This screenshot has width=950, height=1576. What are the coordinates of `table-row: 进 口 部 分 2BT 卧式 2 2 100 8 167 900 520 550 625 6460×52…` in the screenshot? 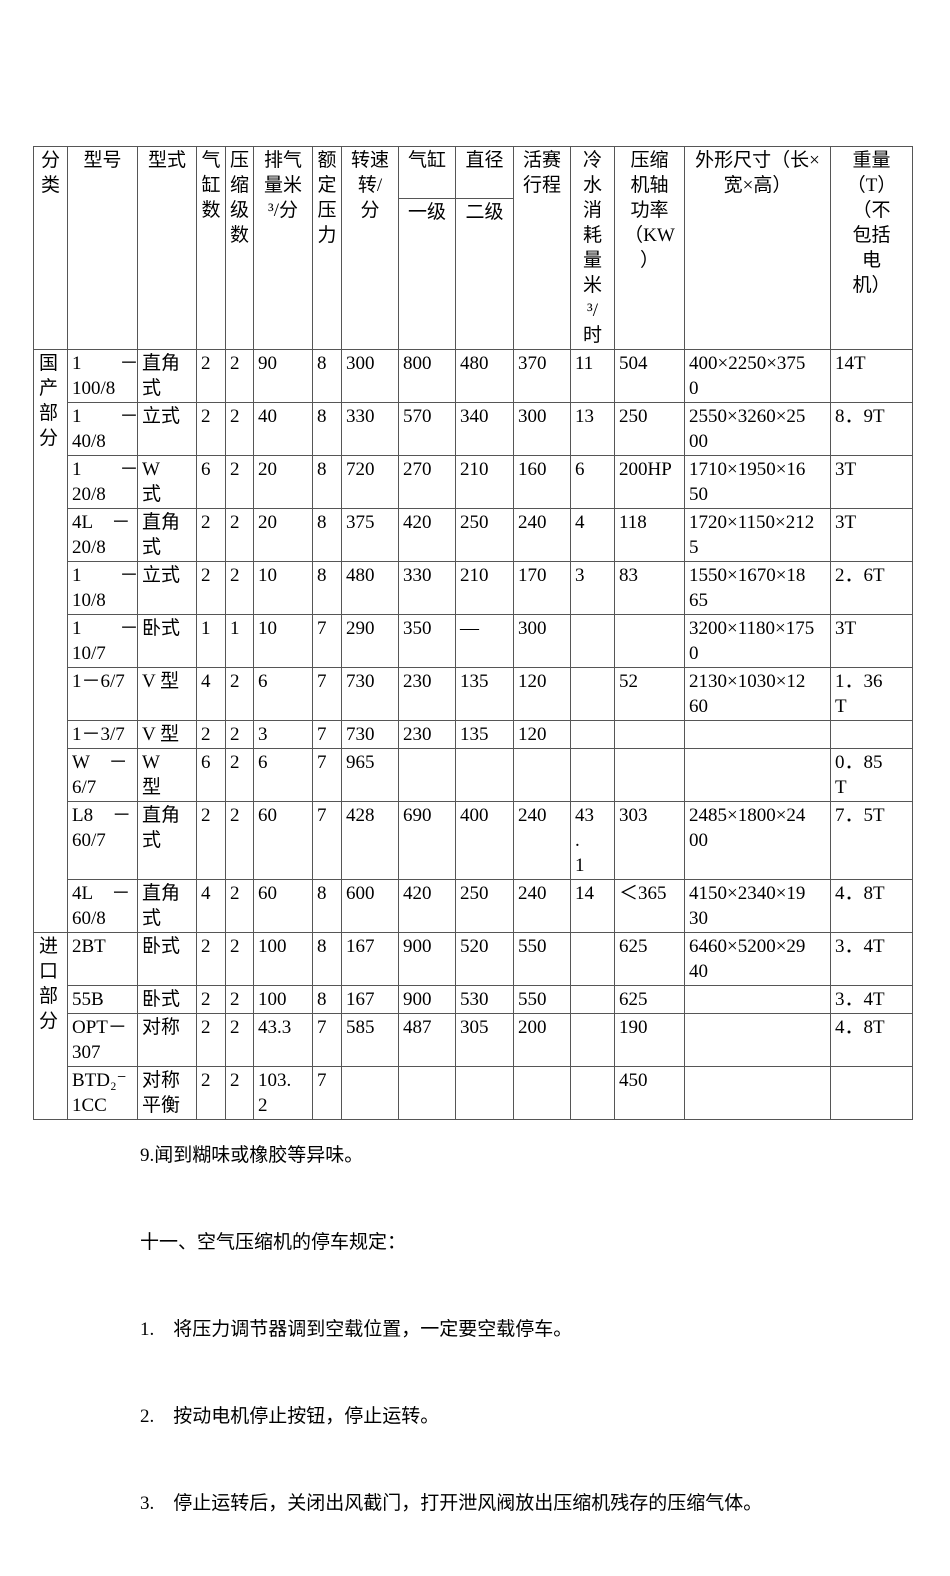 It's located at (473, 1026).